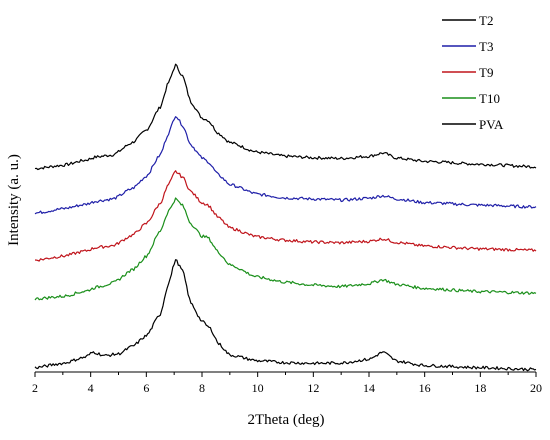 This screenshot has width=550, height=440. Describe the element at coordinates (486, 46) in the screenshot. I see `legend-label-t3: T3` at that location.